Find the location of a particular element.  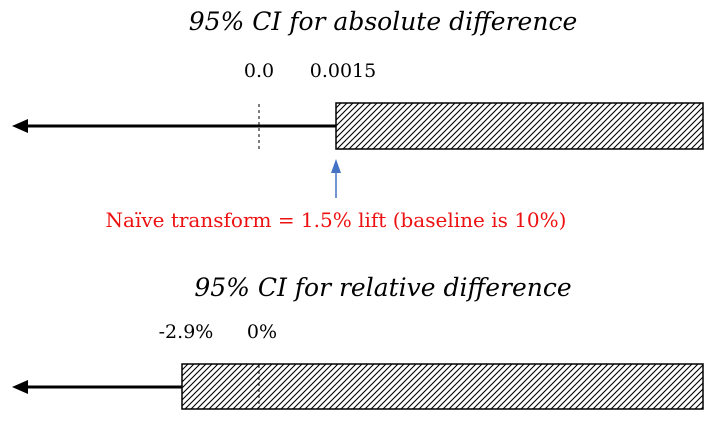

relative-ci-title: 95% CI for relative difference is located at coordinates (382, 287).